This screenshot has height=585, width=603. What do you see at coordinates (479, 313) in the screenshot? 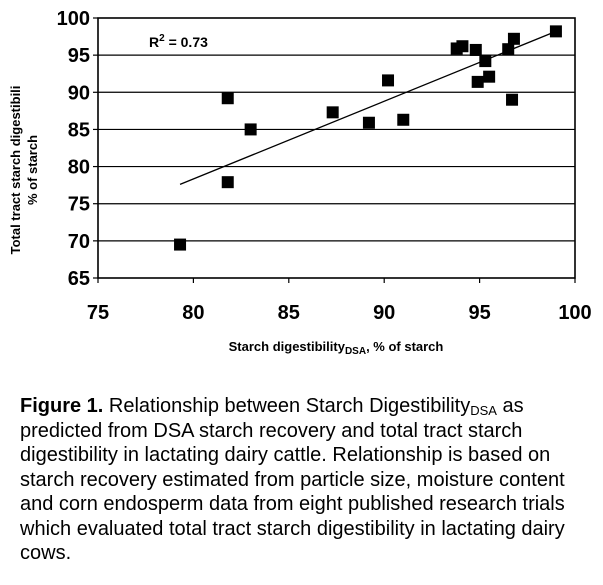
I see `x-tick-label: 95` at bounding box center [479, 313].